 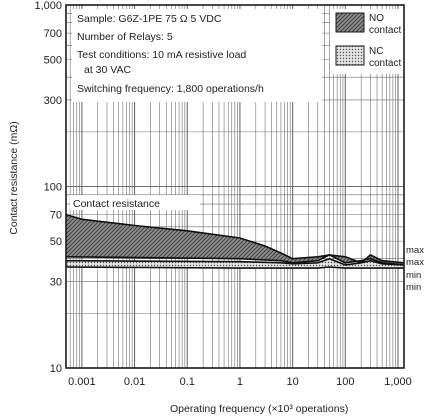 I want to click on side-label-max-nc: max, so click(x=415, y=262).